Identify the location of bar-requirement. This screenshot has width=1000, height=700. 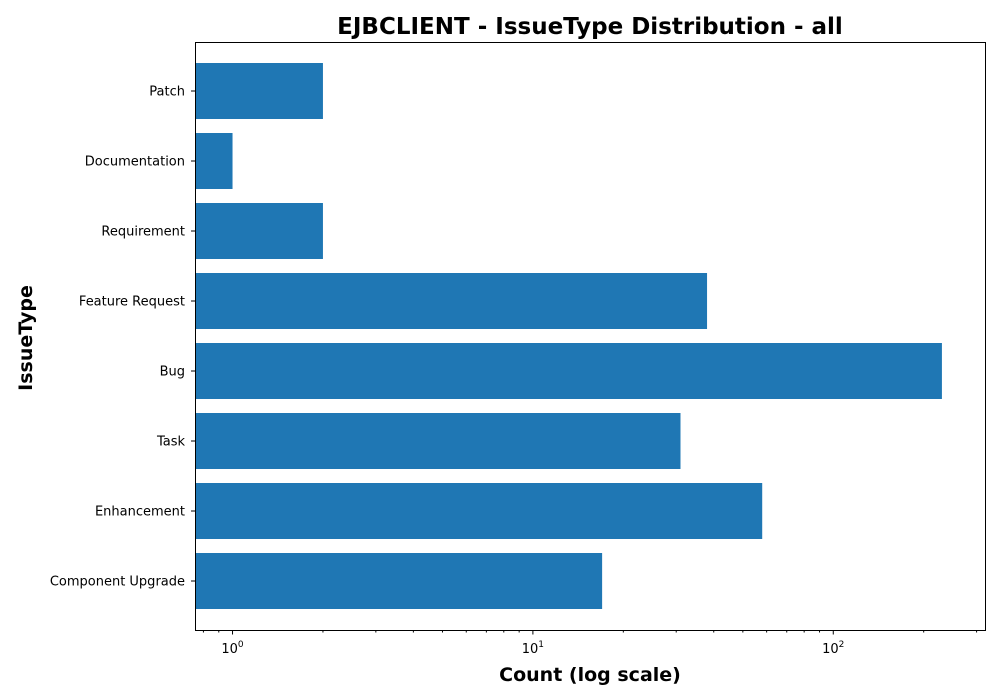
(259, 231).